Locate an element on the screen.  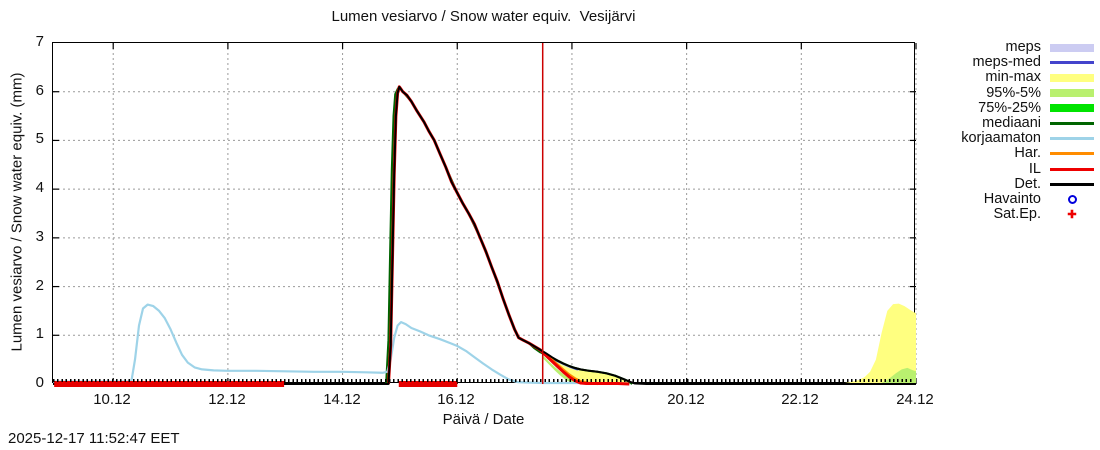
y-tick-label: 2 is located at coordinates (39, 285).